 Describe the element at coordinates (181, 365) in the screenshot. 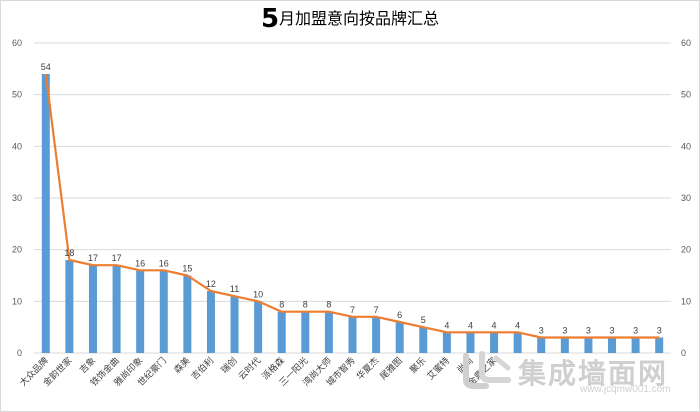

I see `category-label: 森美` at that location.